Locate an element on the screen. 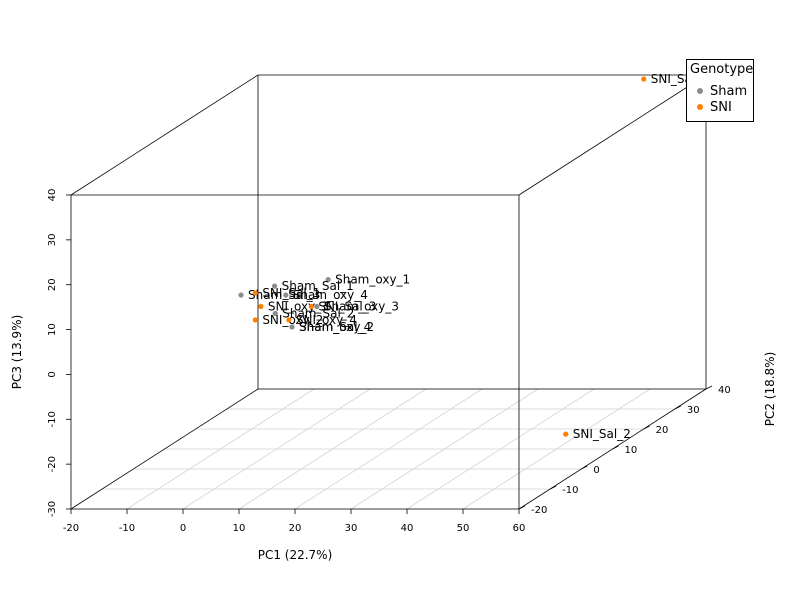 The height and width of the screenshot is (600, 800). point-label-sham-sal-4: Sham_Sal_4 is located at coordinates (335, 327).